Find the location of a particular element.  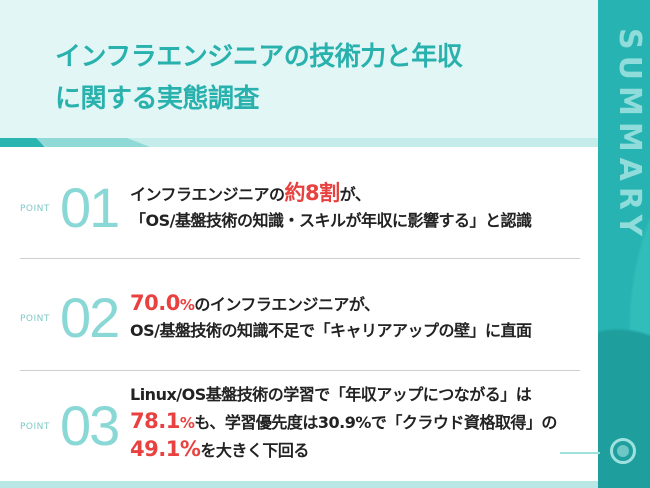

page-title: インフラエンジニアの技術力と年収 に関する実態調査 is located at coordinates (259, 78).